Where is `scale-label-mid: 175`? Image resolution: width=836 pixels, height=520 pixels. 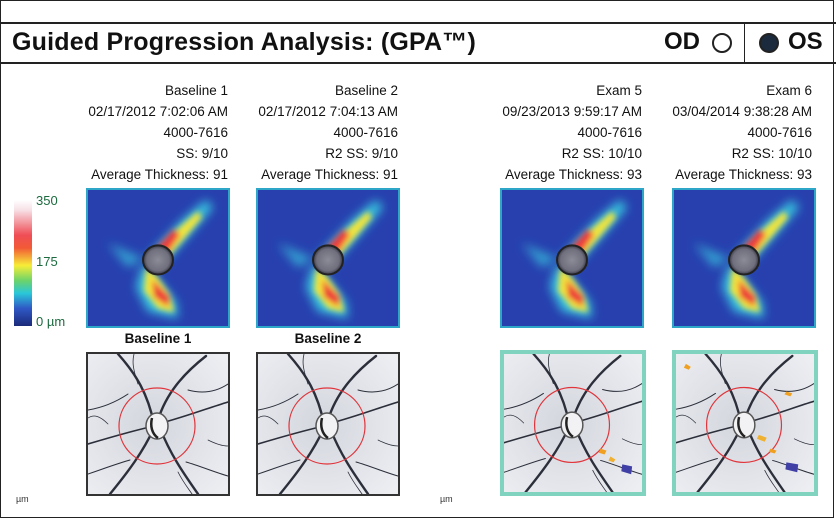 scale-label-mid: 175 is located at coordinates (47, 261).